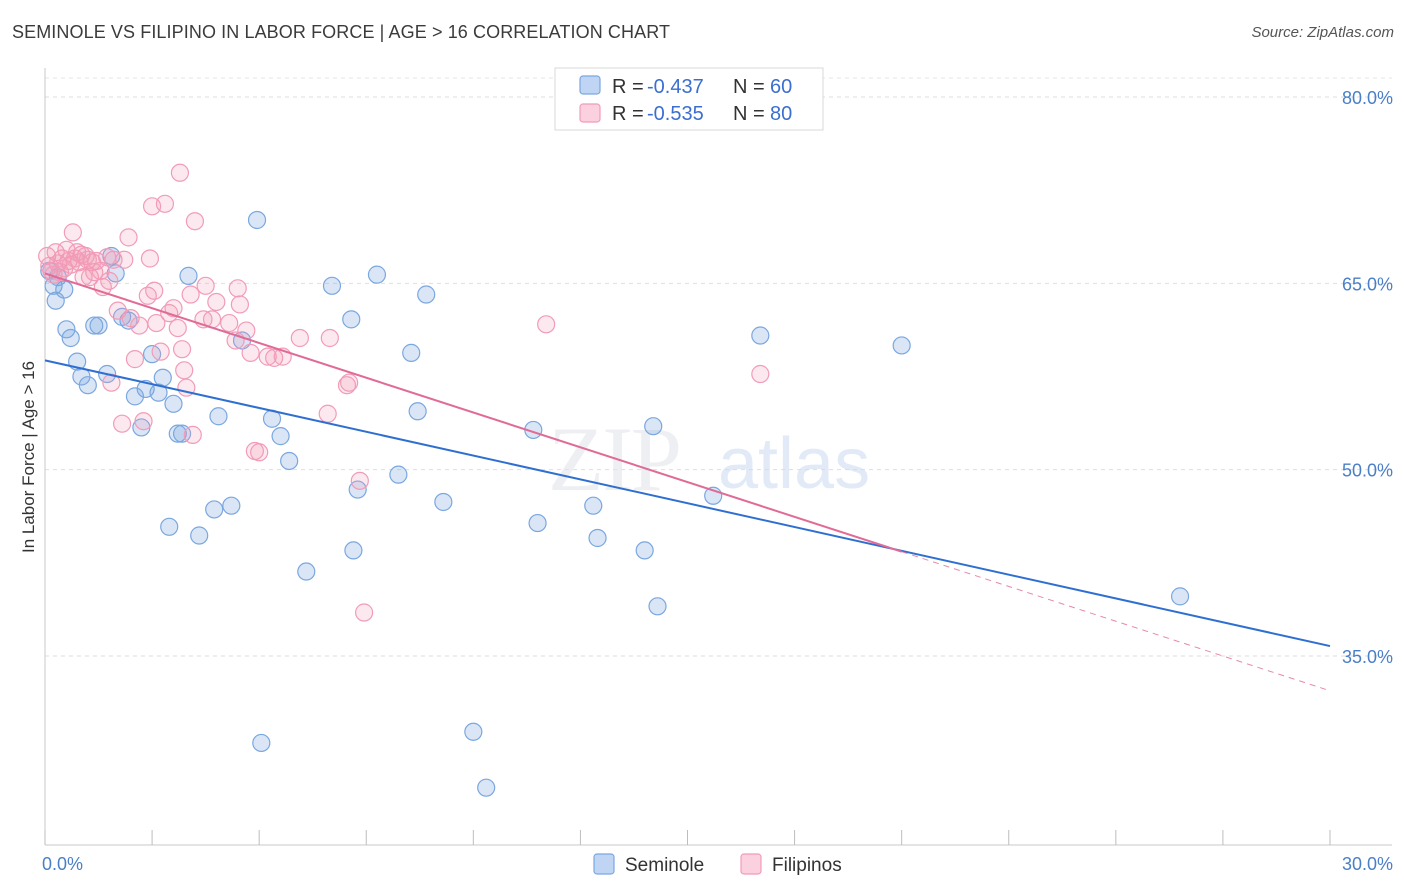  What do you see at coordinates (590, 85) in the screenshot?
I see `legend-swatch-seminole` at bounding box center [590, 85].